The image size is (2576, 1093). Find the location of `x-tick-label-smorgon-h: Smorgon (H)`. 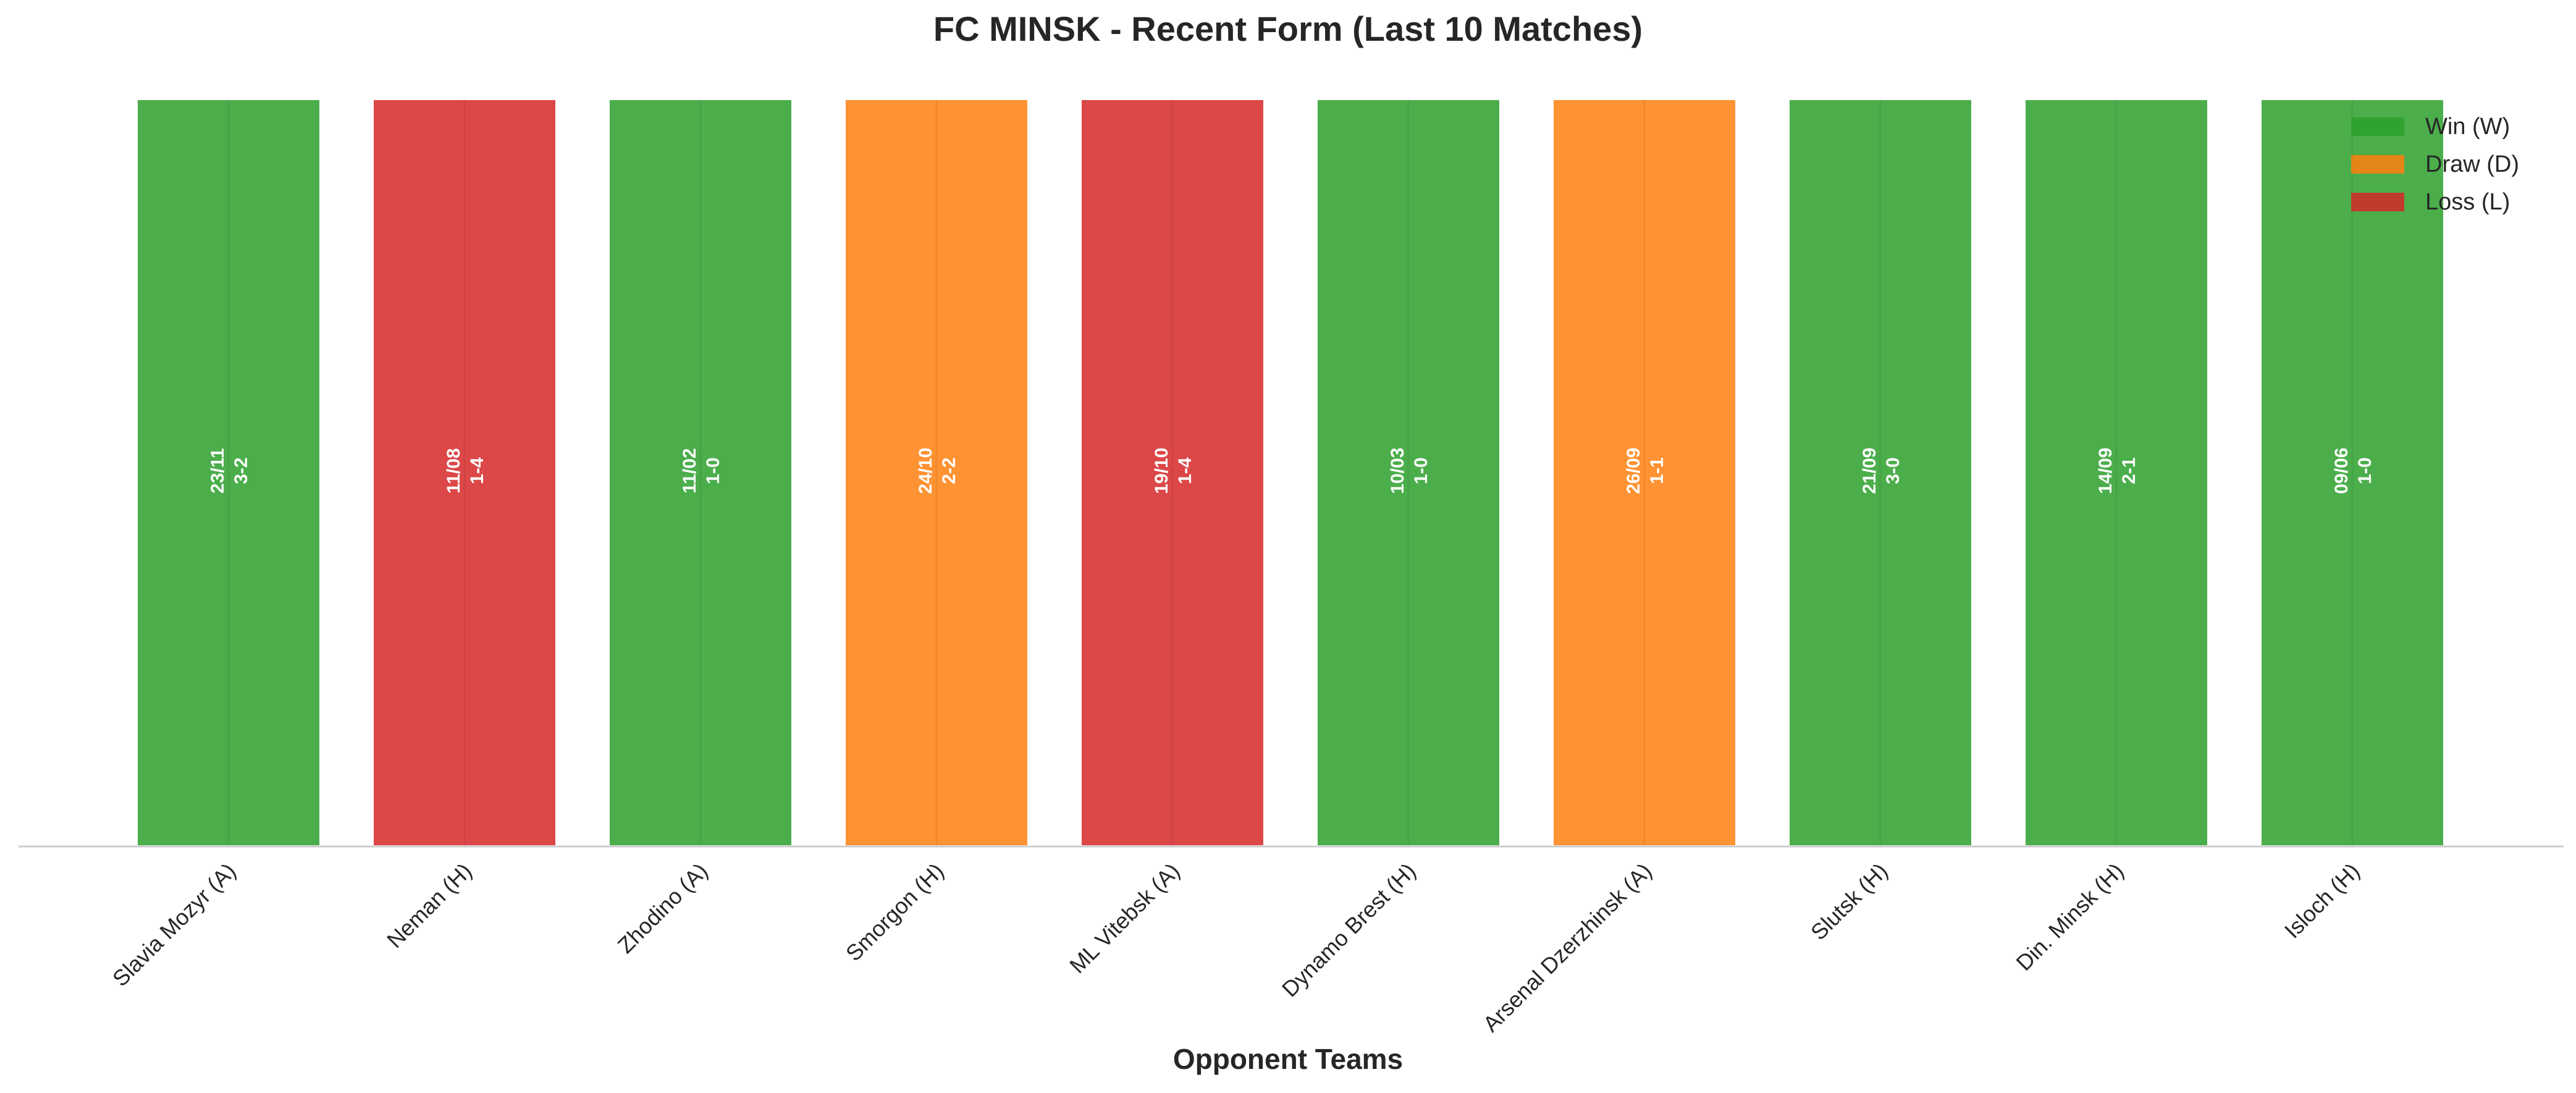

x-tick-label-smorgon-h: Smorgon (H) is located at coordinates (895, 912).